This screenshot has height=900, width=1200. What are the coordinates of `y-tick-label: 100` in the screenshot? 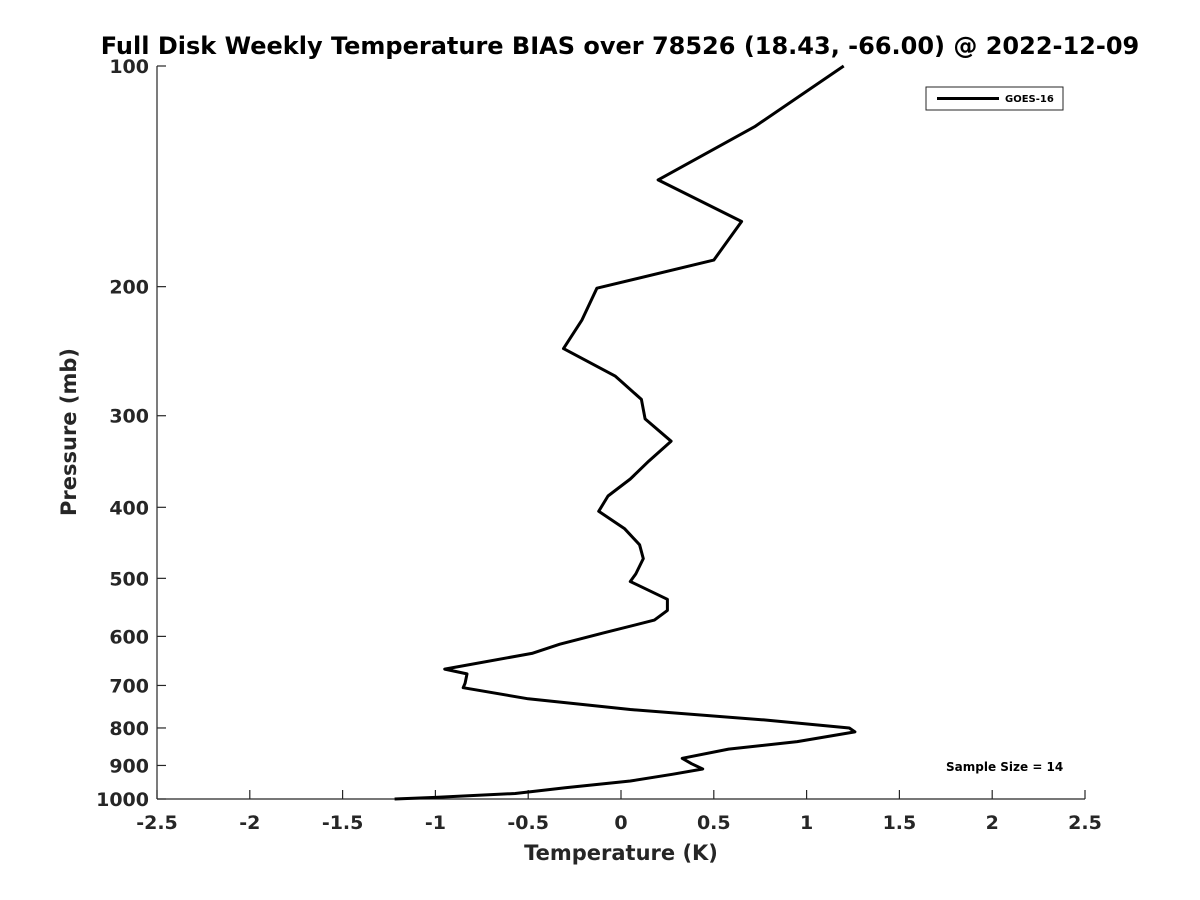 It's located at (129, 67).